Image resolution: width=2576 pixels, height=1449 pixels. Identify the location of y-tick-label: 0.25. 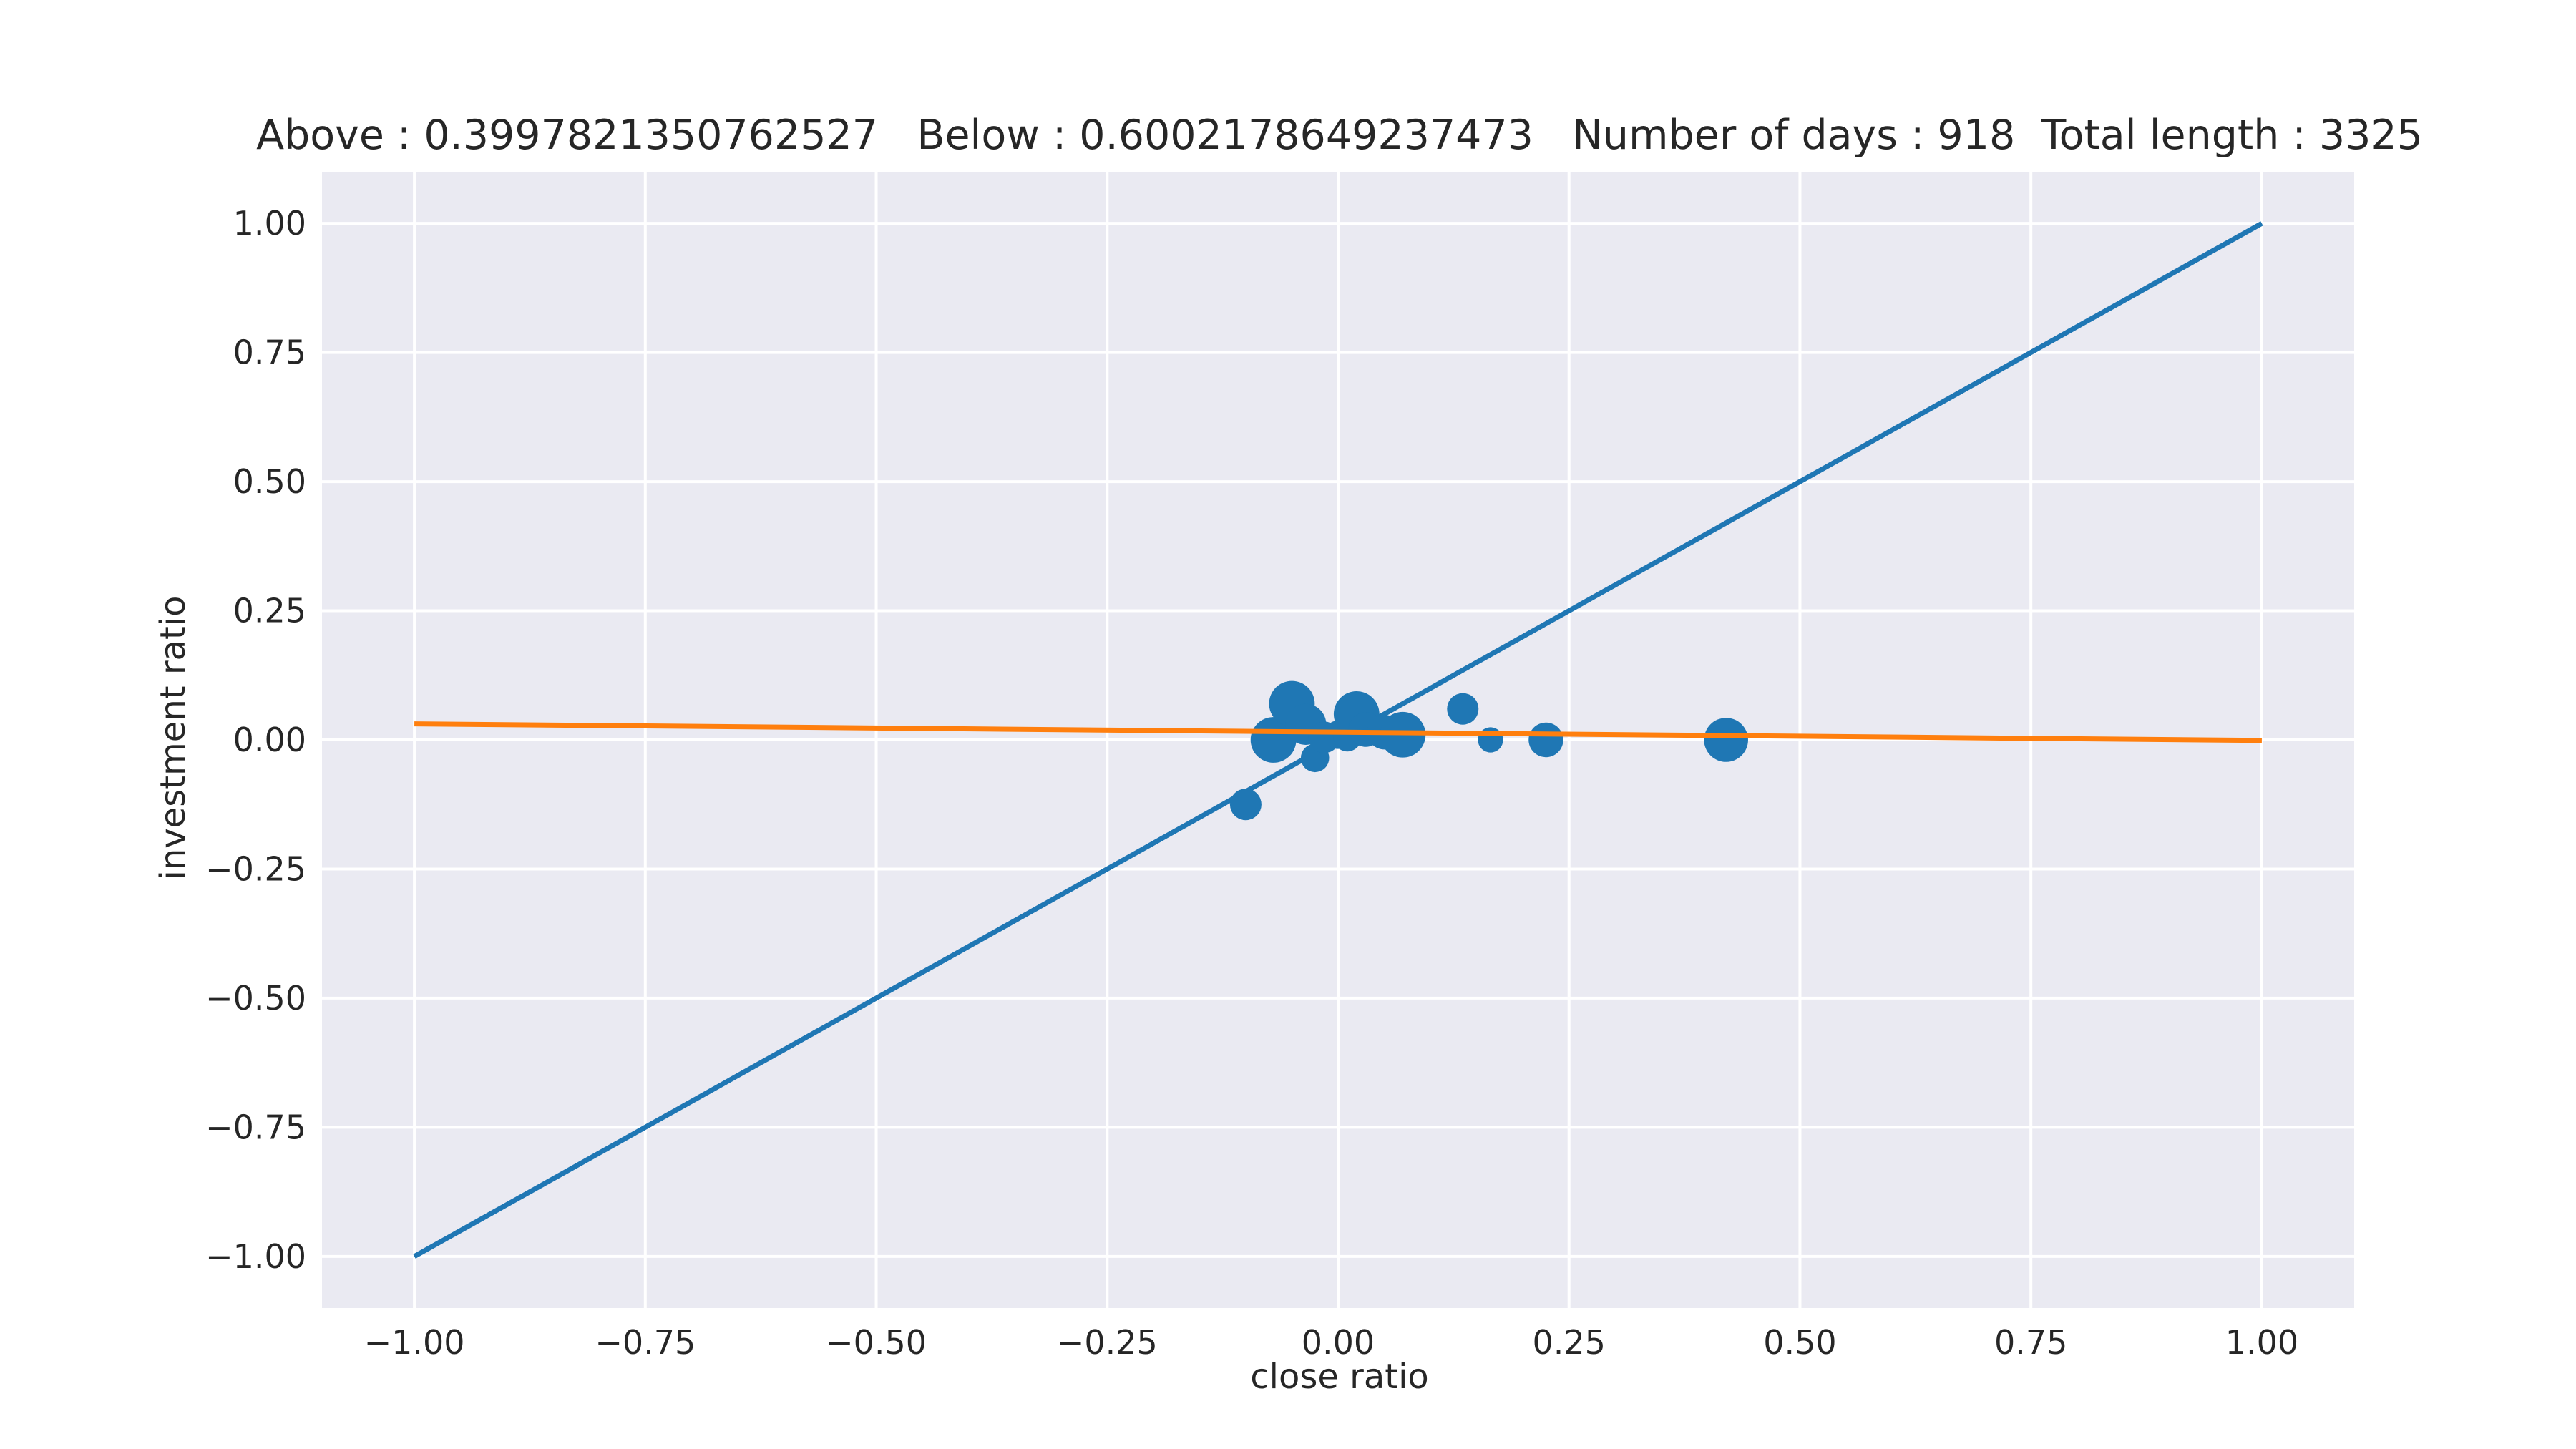
(269, 611).